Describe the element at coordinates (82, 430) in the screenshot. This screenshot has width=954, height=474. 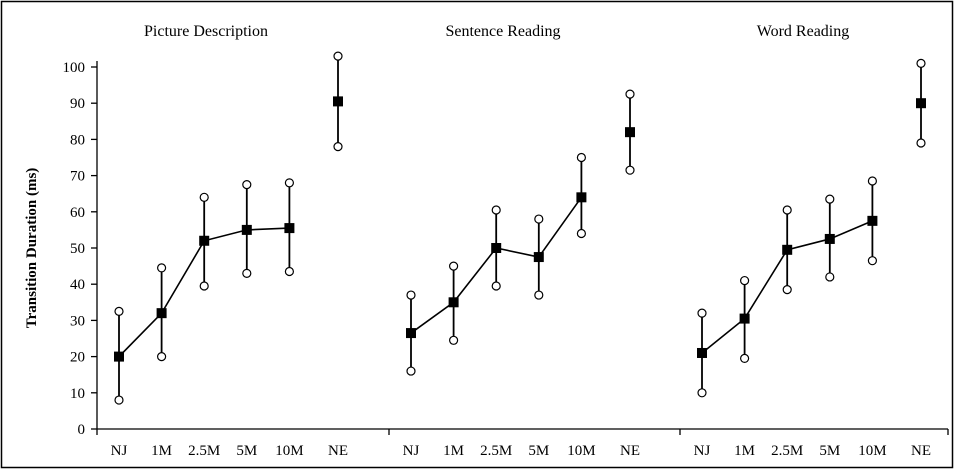
I see `y-tick-label: 0` at that location.